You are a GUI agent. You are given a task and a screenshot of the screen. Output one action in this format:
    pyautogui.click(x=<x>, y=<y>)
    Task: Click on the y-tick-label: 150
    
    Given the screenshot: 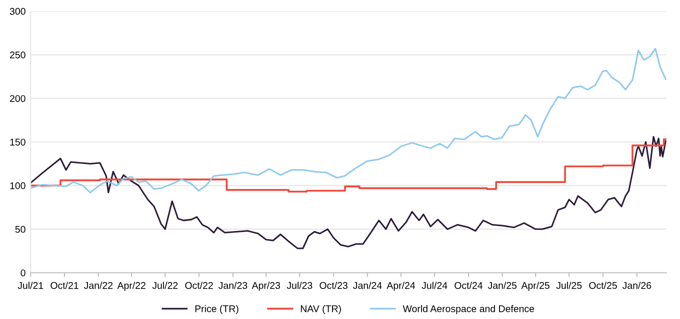 What is the action you would take?
    pyautogui.click(x=18, y=142)
    